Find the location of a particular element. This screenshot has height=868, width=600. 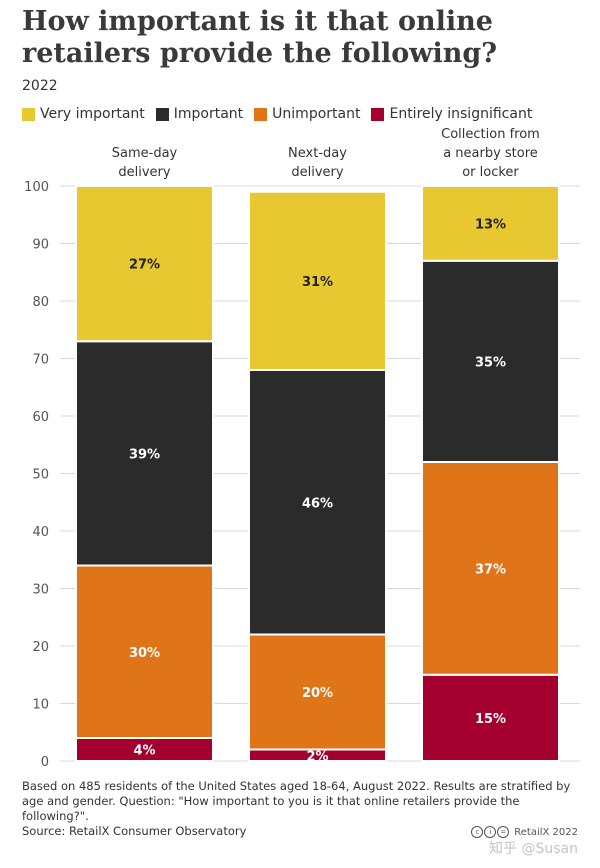

watermark: 知乎 @Susan is located at coordinates (533, 849).